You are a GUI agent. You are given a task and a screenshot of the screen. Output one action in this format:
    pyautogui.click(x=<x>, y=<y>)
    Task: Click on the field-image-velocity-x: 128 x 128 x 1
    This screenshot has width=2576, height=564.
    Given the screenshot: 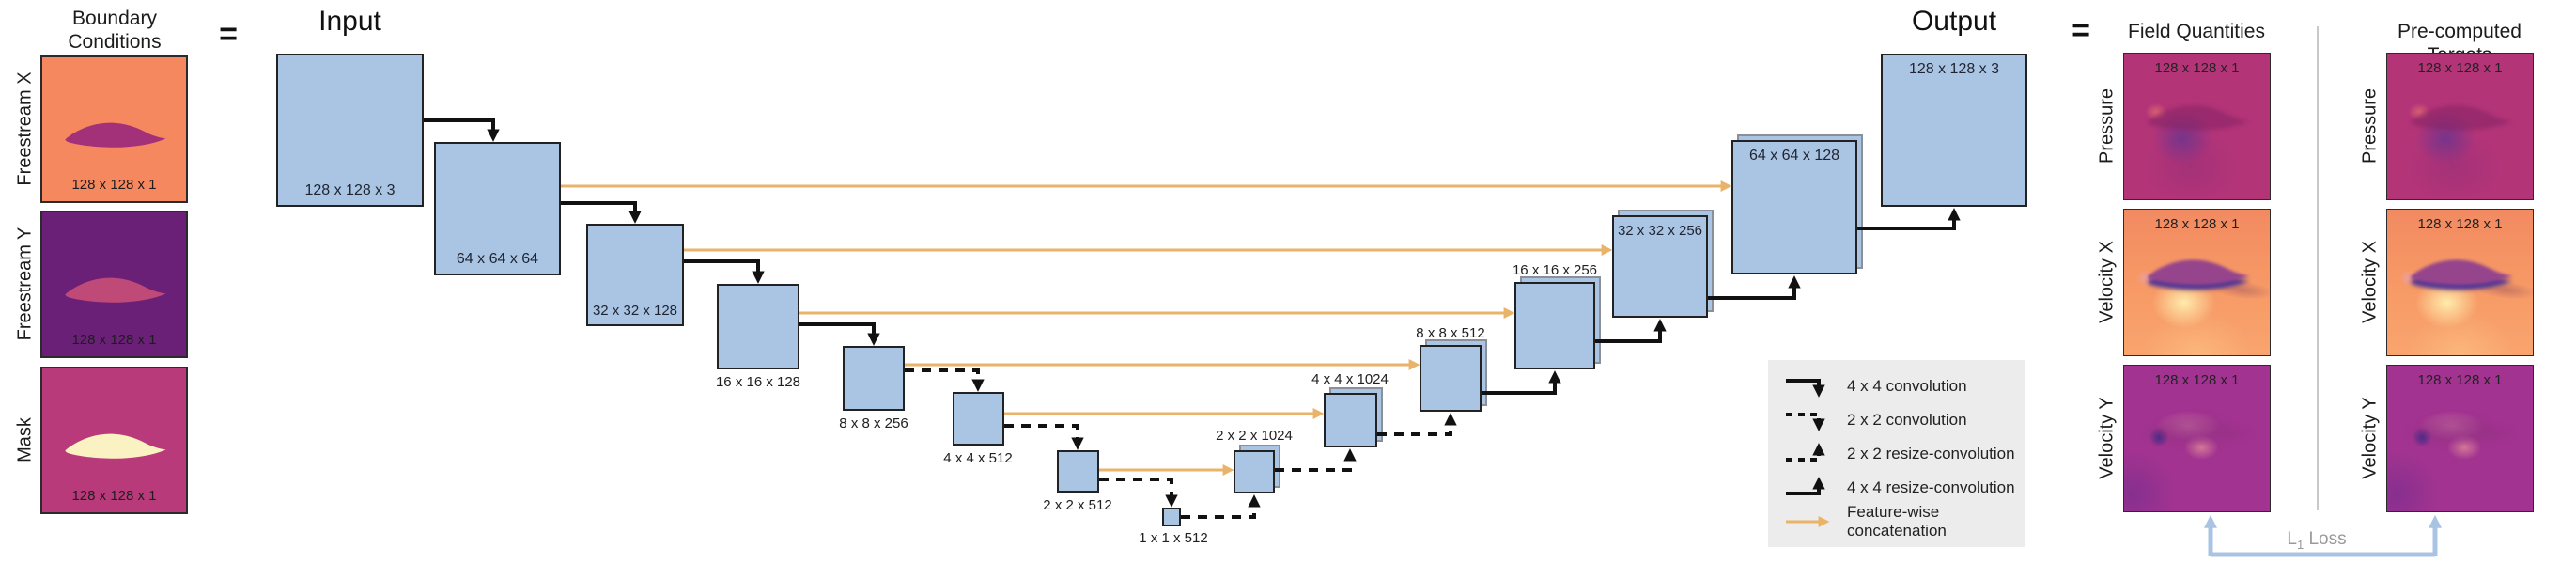 What is the action you would take?
    pyautogui.click(x=2197, y=282)
    